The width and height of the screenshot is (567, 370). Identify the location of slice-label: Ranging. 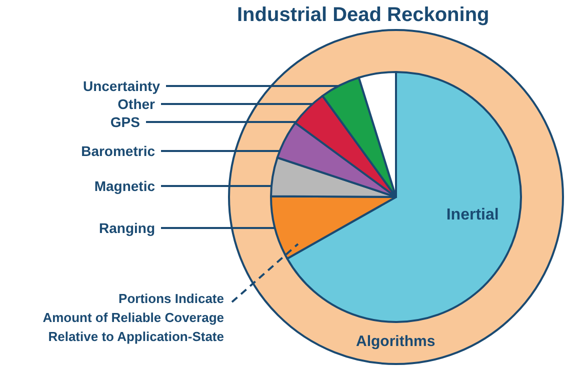
(127, 228).